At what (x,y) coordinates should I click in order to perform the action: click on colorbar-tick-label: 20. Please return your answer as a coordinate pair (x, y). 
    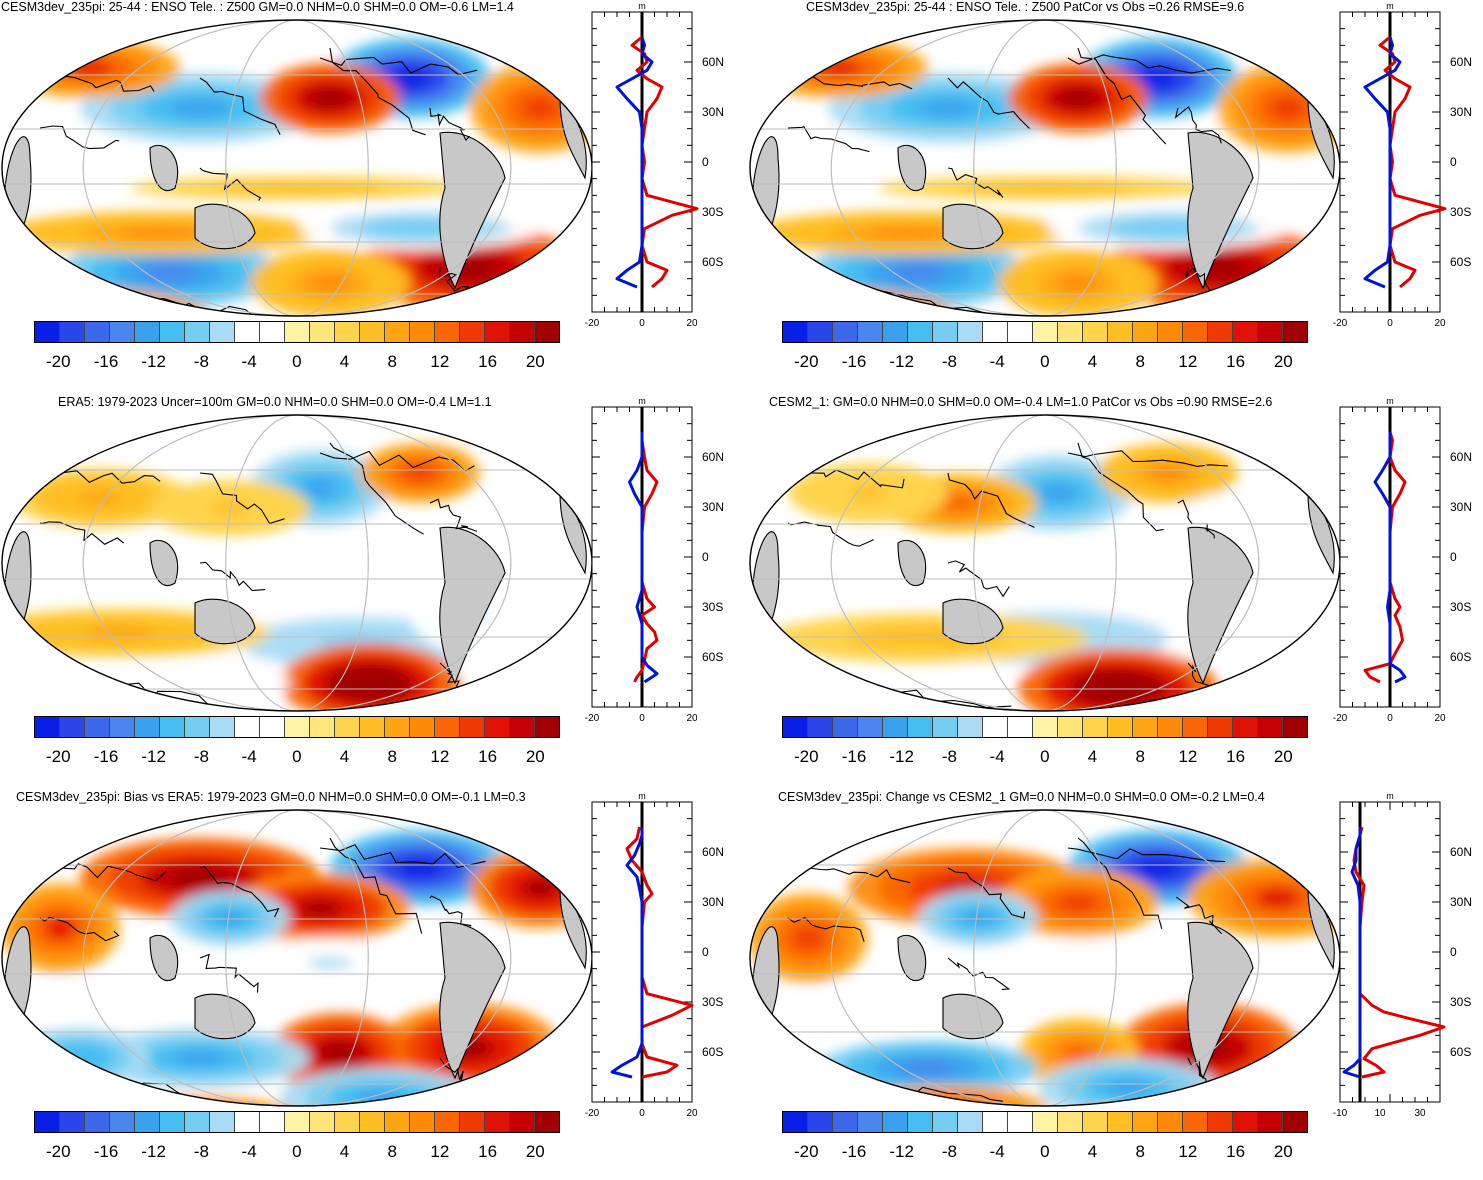
    Looking at the image, I should click on (535, 361).